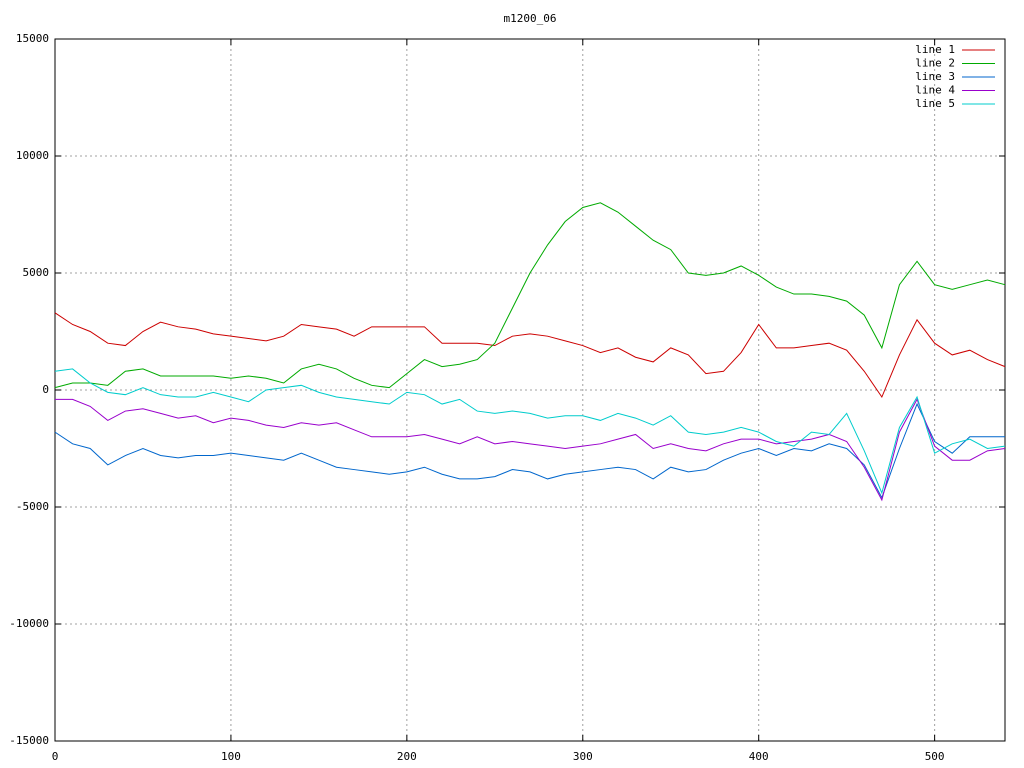 The width and height of the screenshot is (1024, 768). Describe the element at coordinates (583, 756) in the screenshot. I see `x-tick-label: 300` at that location.